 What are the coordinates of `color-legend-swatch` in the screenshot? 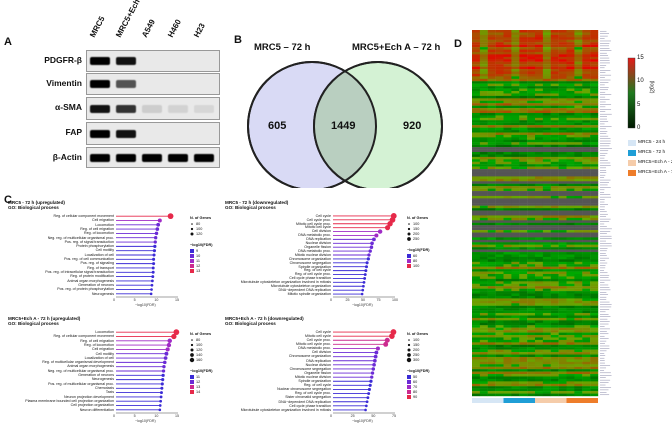 It's located at (192, 251).